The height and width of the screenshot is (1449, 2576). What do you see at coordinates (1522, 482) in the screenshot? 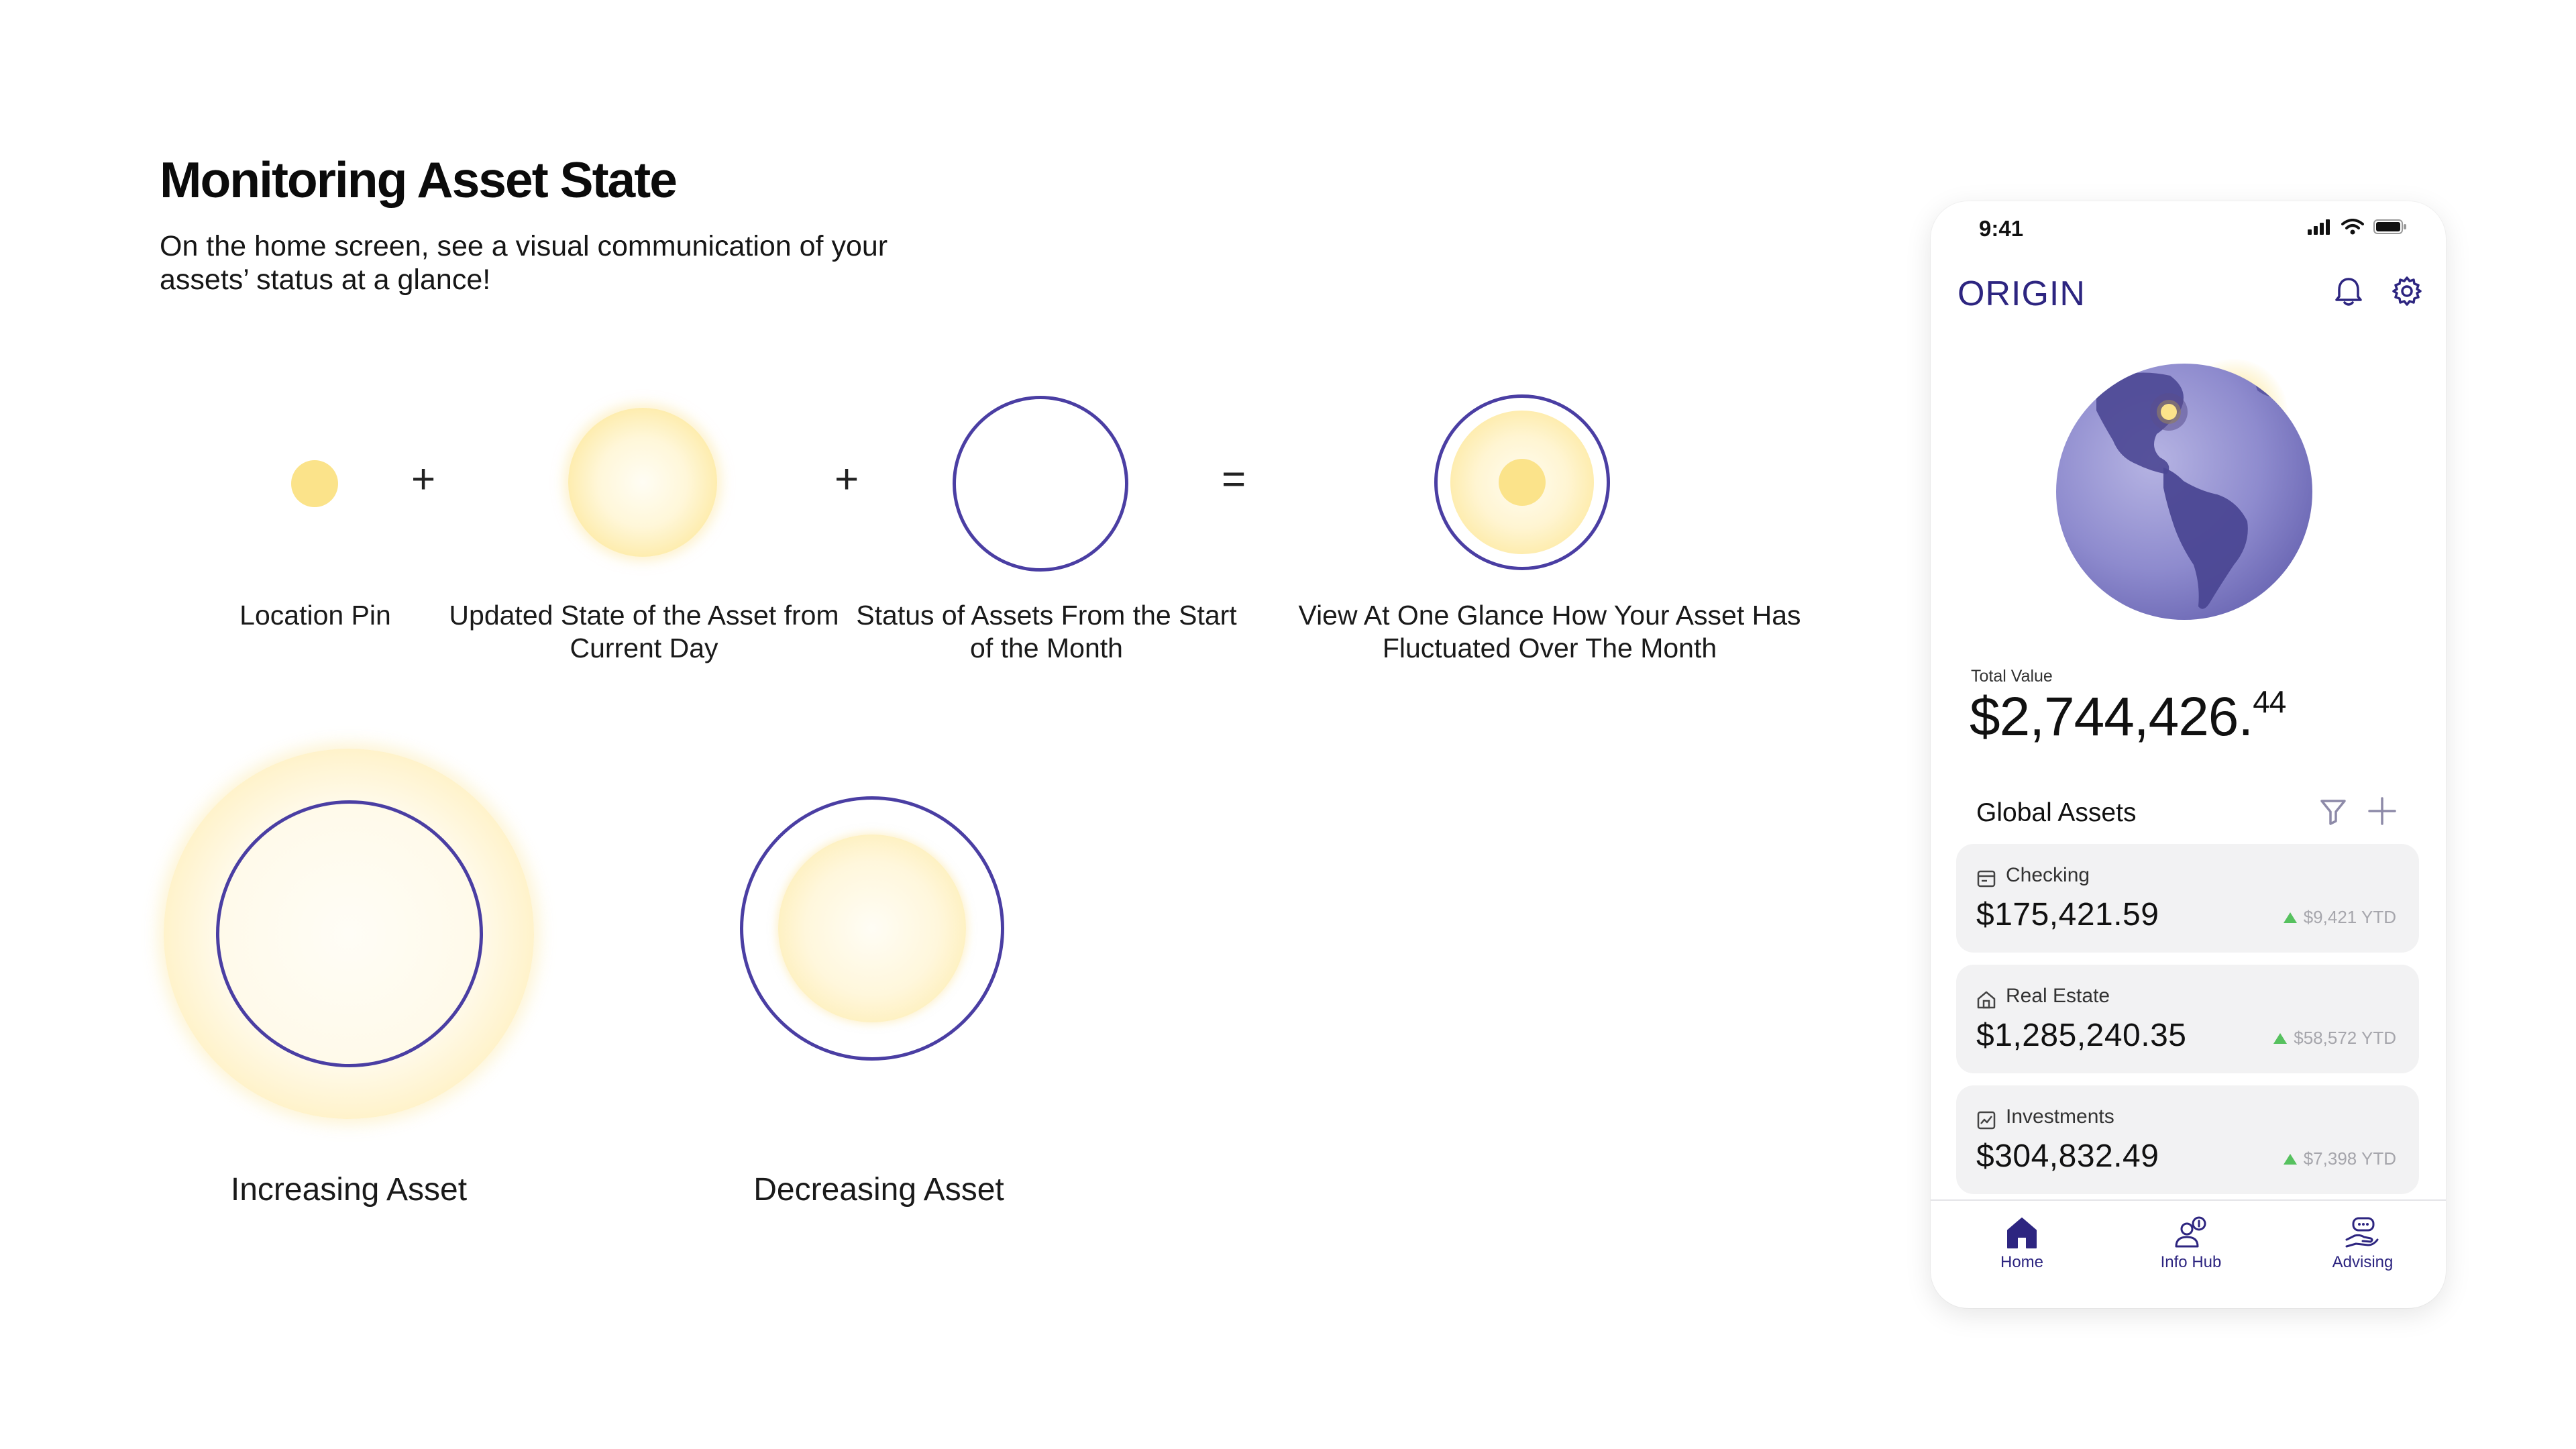
I see `combined-pin-graphic` at bounding box center [1522, 482].